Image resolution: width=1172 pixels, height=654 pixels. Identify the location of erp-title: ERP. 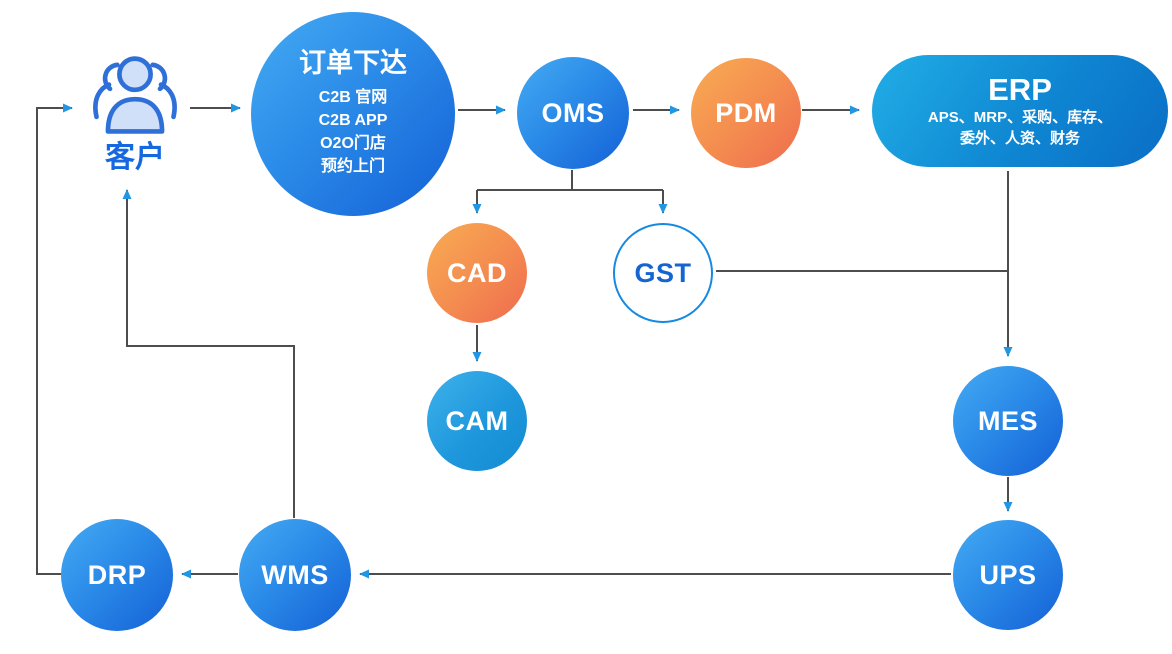
(1020, 89).